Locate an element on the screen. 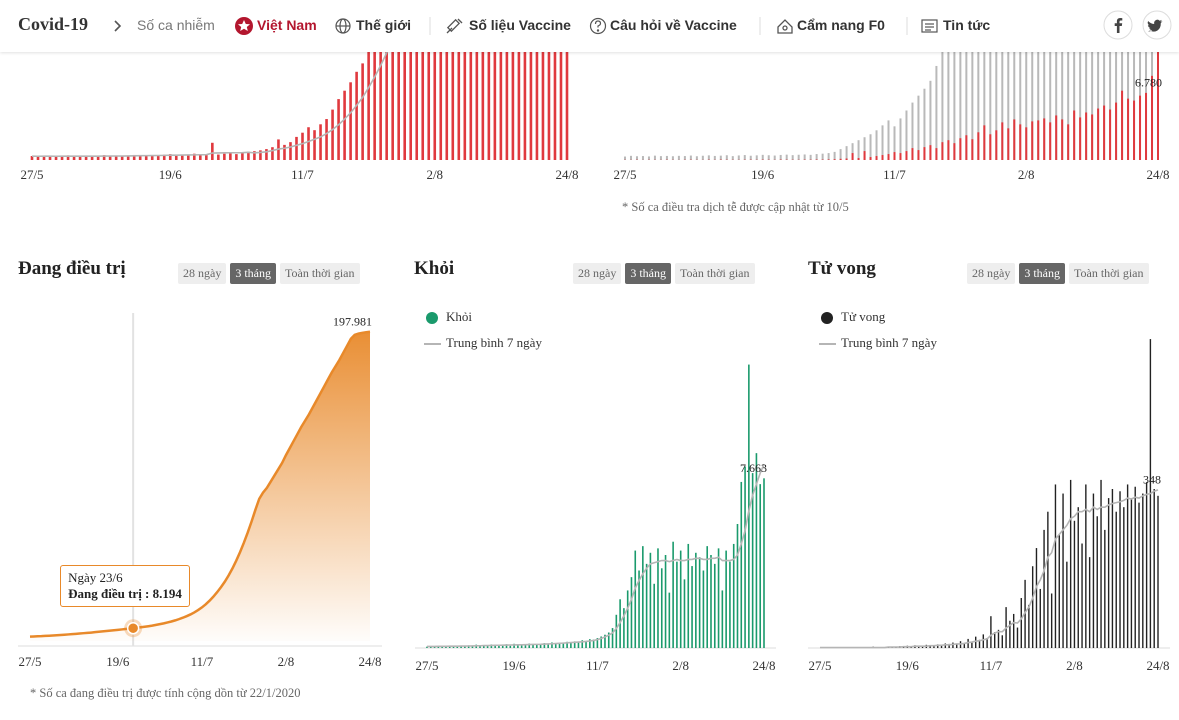  chart-title: Đang điều trị is located at coordinates (72, 268).